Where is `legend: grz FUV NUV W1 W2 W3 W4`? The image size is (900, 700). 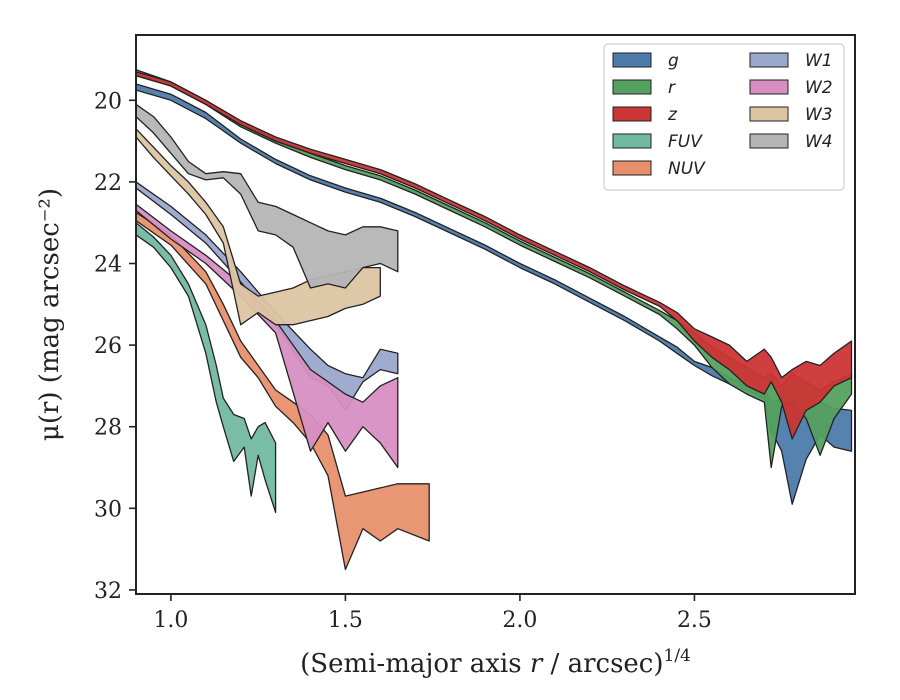
legend: grz FUV NUV W1 W2 W3 W4 is located at coordinates (724, 117).